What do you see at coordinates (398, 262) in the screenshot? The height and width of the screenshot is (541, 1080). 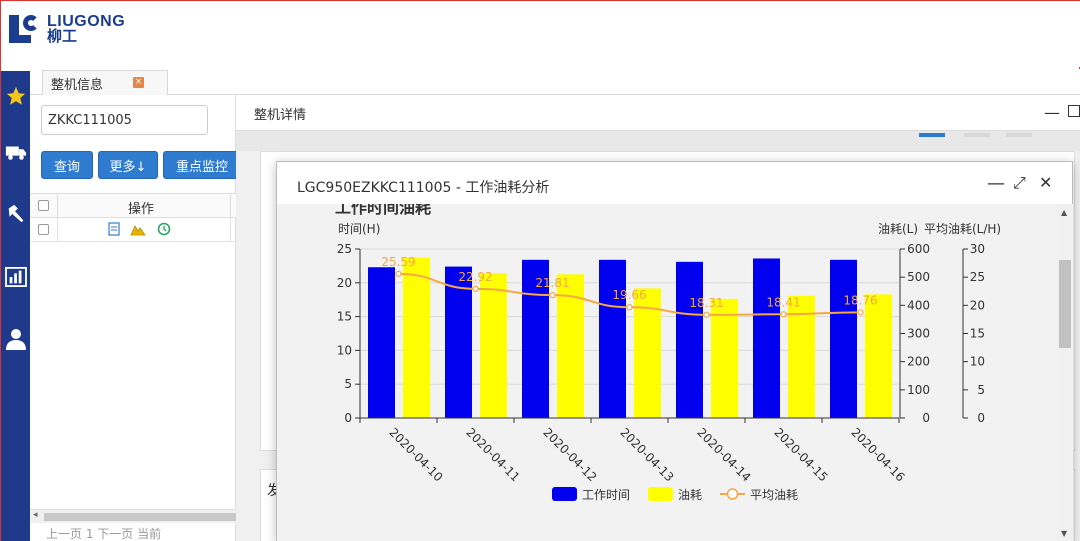 I see `avg-fuel-data-label: 25.59` at bounding box center [398, 262].